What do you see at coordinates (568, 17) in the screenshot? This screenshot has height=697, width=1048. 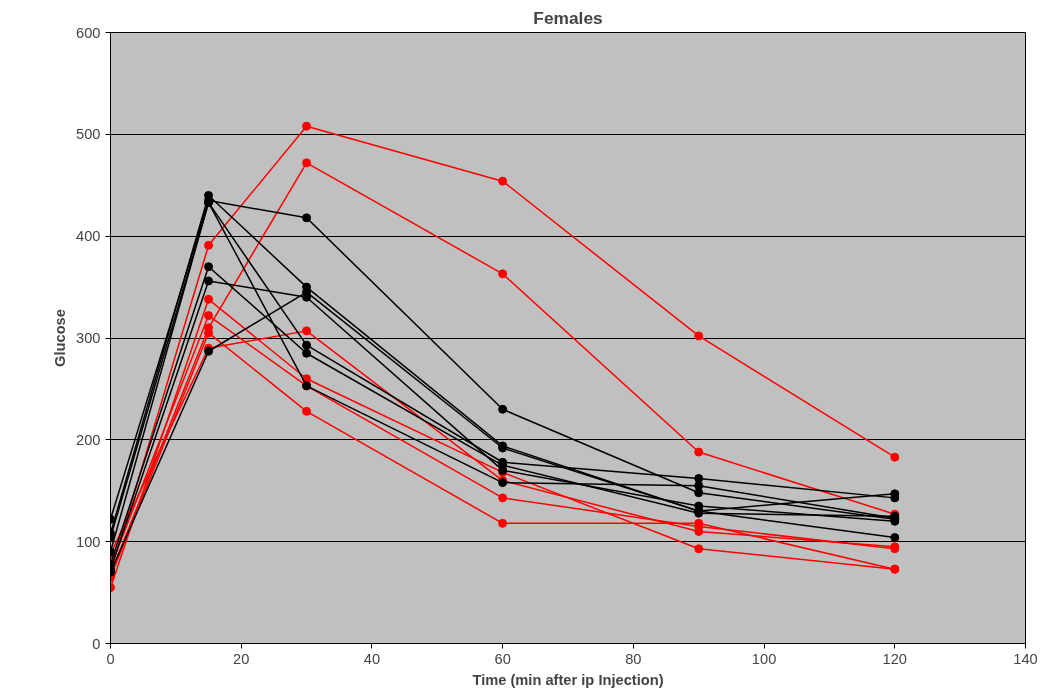 I see `chart-title: Females` at bounding box center [568, 17].